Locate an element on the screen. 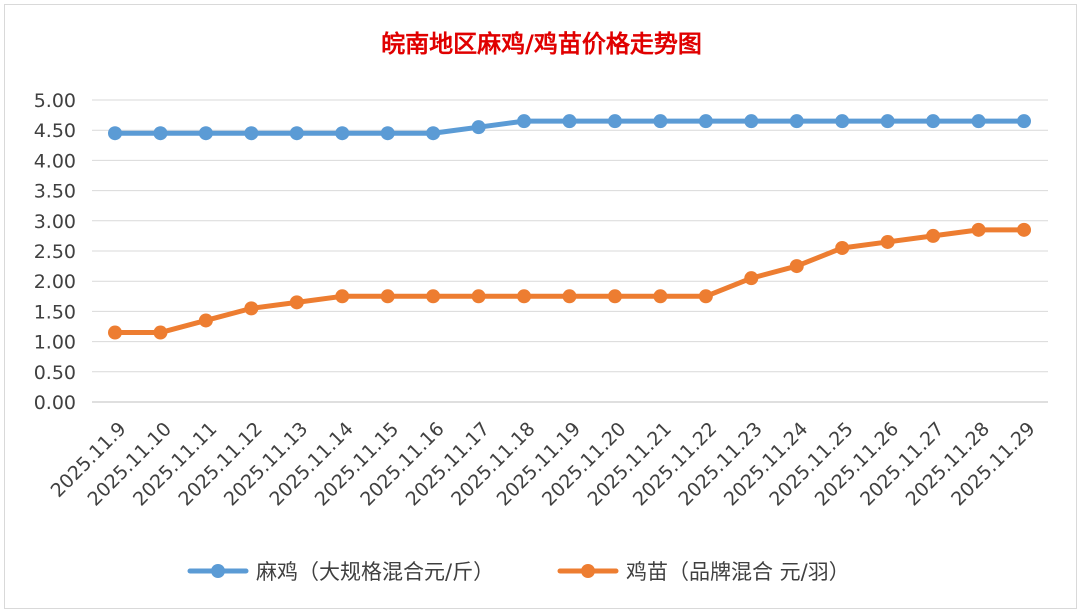 This screenshot has width=1083, height=615. y-tick-label: 0.00 is located at coordinates (55, 403).